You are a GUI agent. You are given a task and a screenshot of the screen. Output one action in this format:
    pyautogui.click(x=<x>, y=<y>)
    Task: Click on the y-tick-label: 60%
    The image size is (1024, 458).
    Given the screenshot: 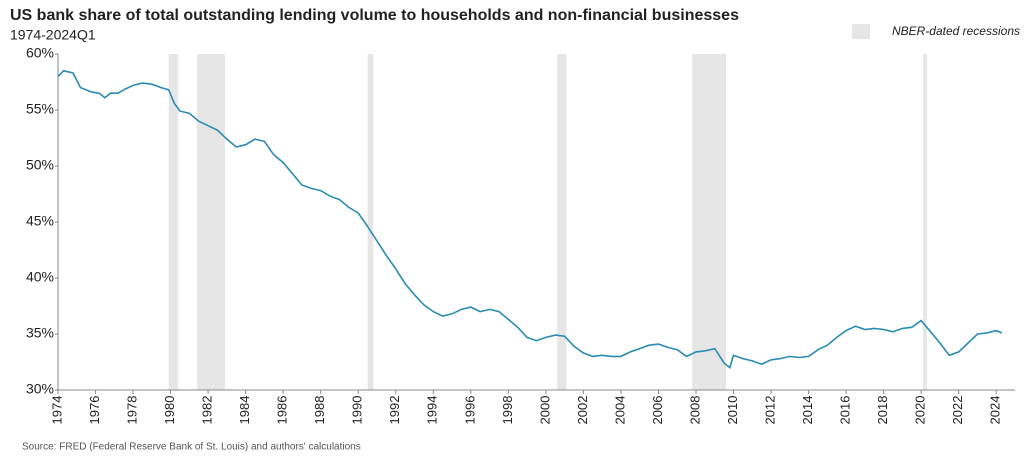 What is the action you would take?
    pyautogui.click(x=40, y=53)
    